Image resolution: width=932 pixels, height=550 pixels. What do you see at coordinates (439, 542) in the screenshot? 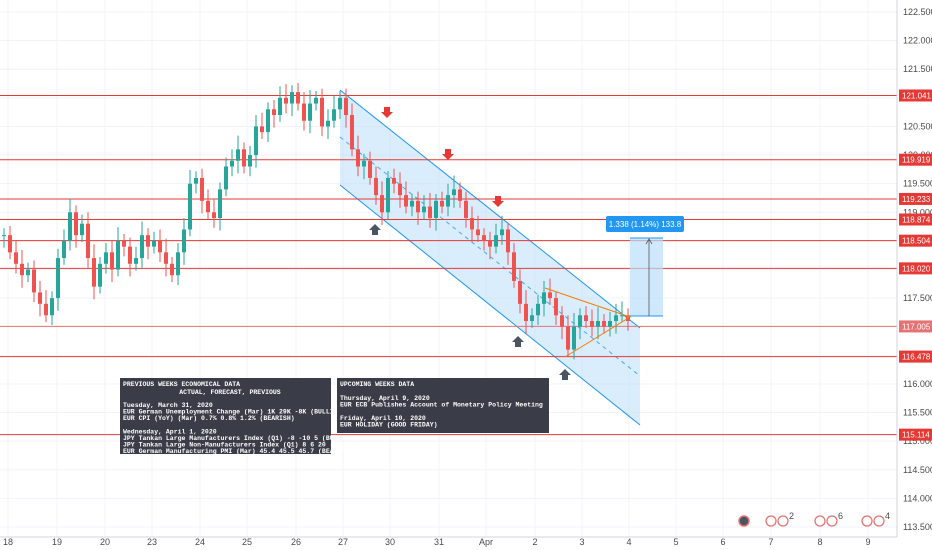
I see `x-tick-label: 31` at bounding box center [439, 542].